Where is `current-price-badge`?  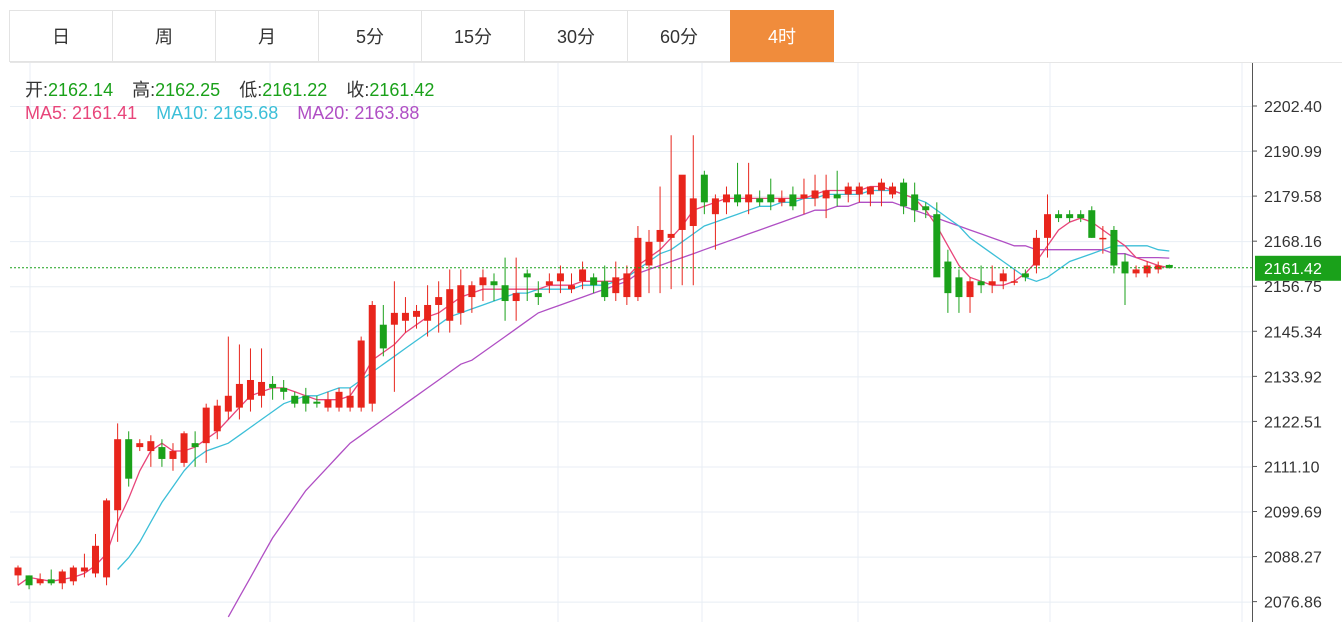 current-price-badge is located at coordinates (1298, 268).